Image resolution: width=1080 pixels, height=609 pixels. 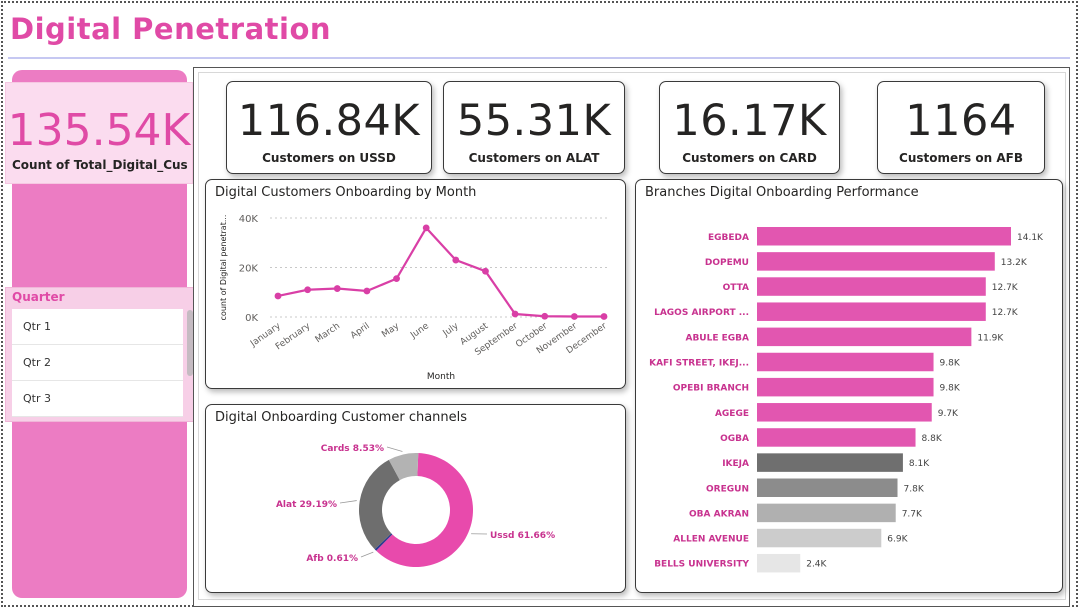 I want to click on x-tick-label: July, so click(x=451, y=330).